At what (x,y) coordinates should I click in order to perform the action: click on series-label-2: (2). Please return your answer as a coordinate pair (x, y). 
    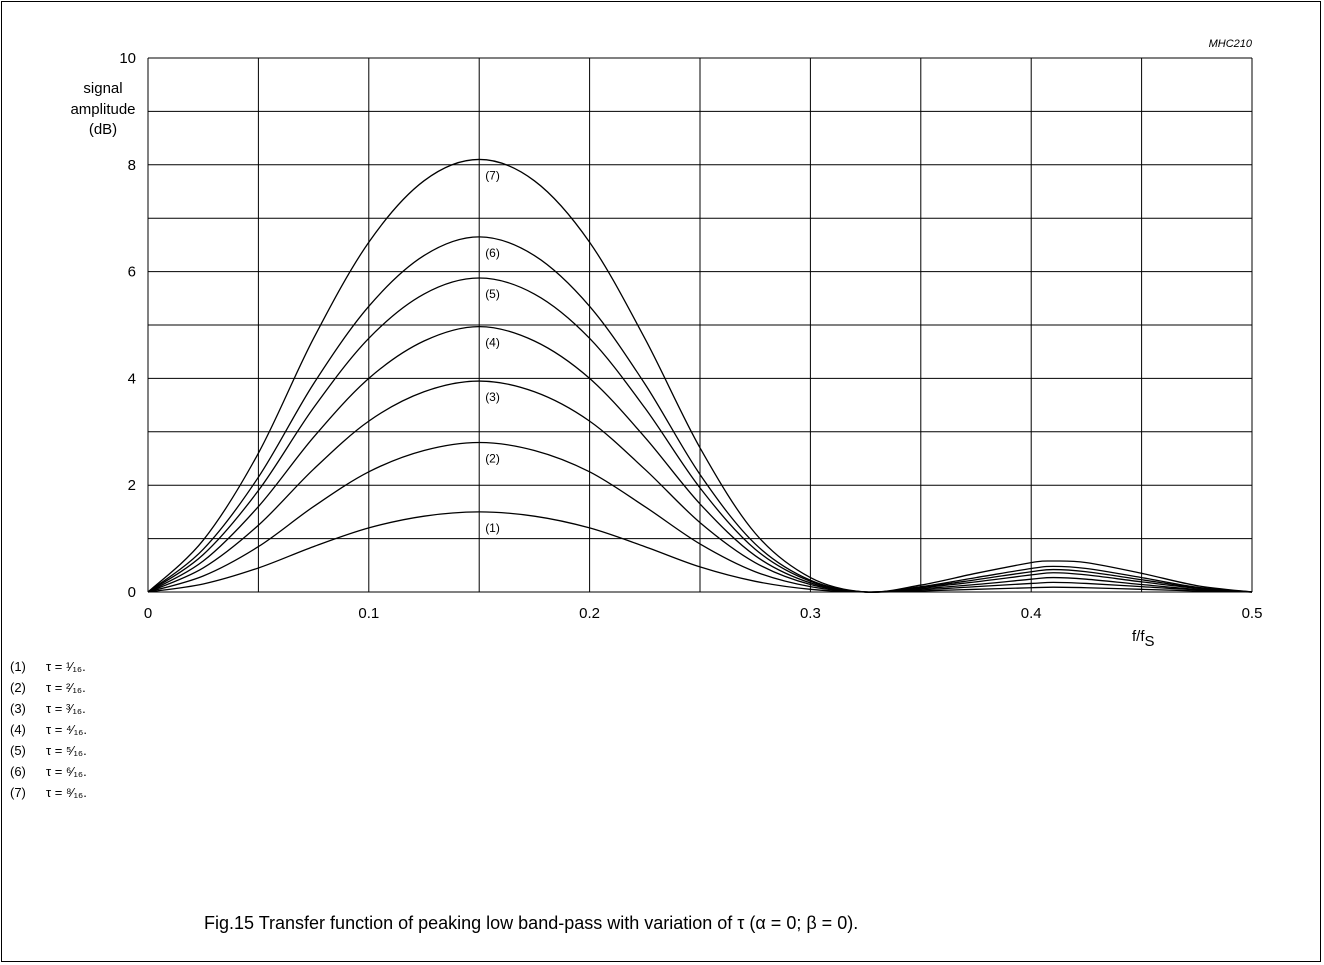
    Looking at the image, I should click on (492, 458).